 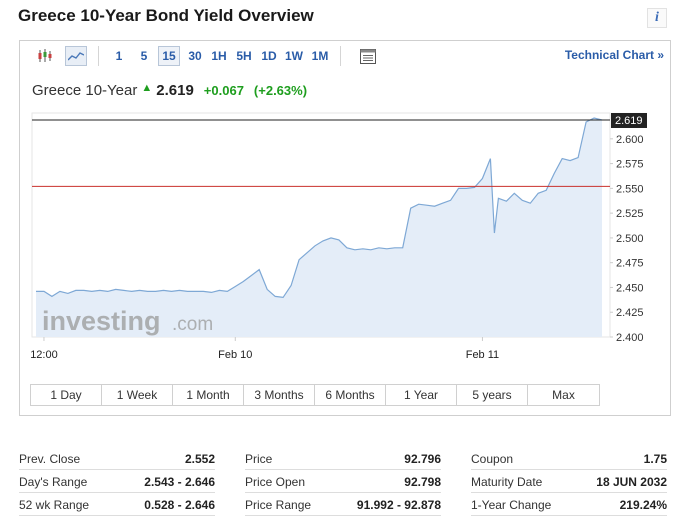 I want to click on table-view-icon, so click(x=368, y=56).